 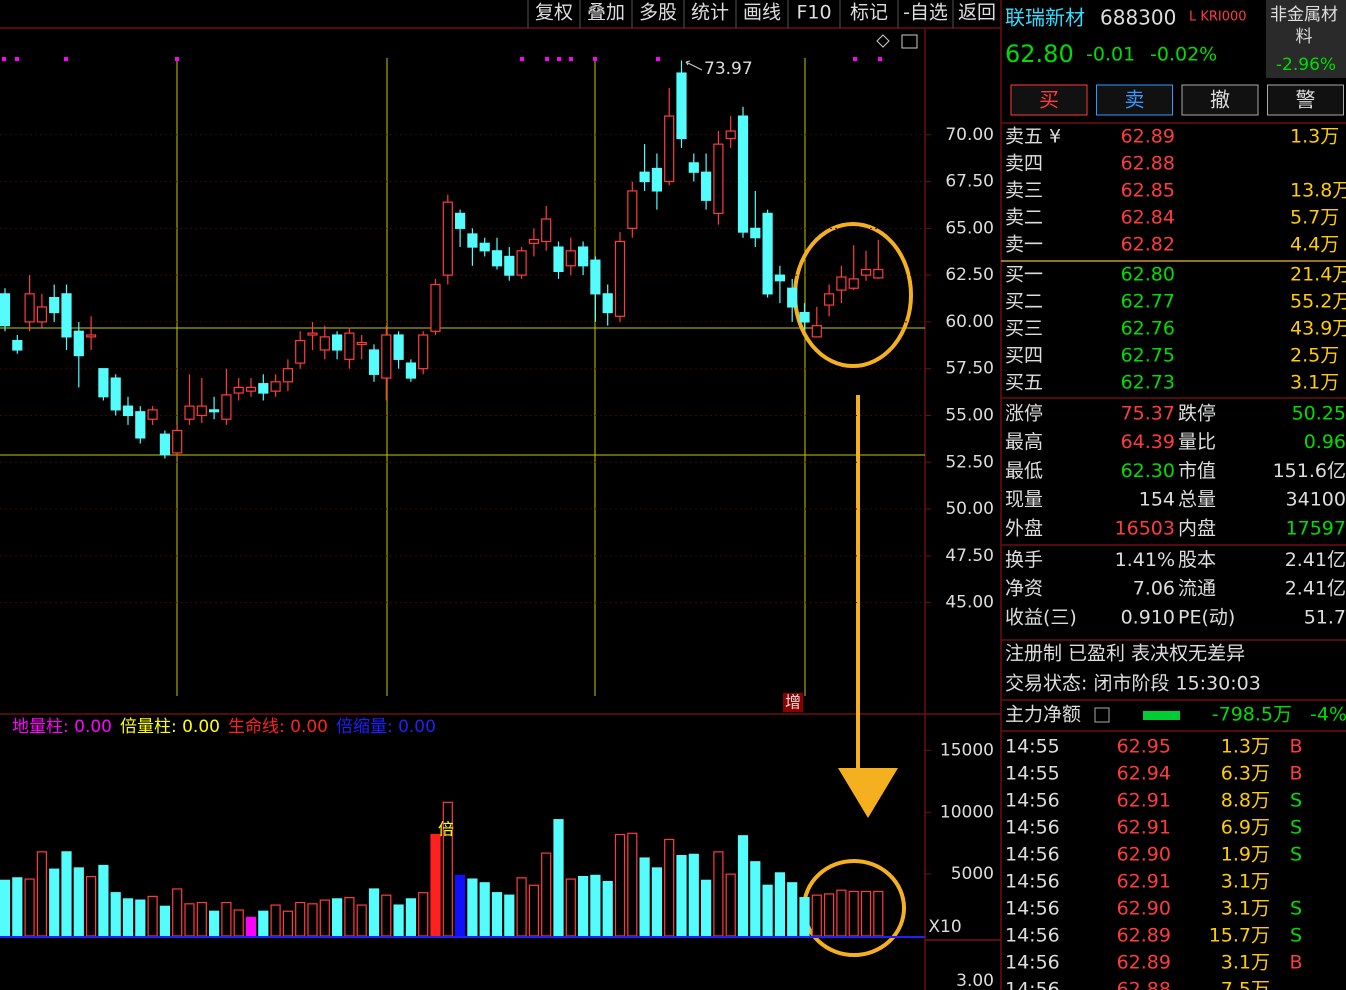 I want to click on y-tick-label: 52.50, so click(x=969, y=462).